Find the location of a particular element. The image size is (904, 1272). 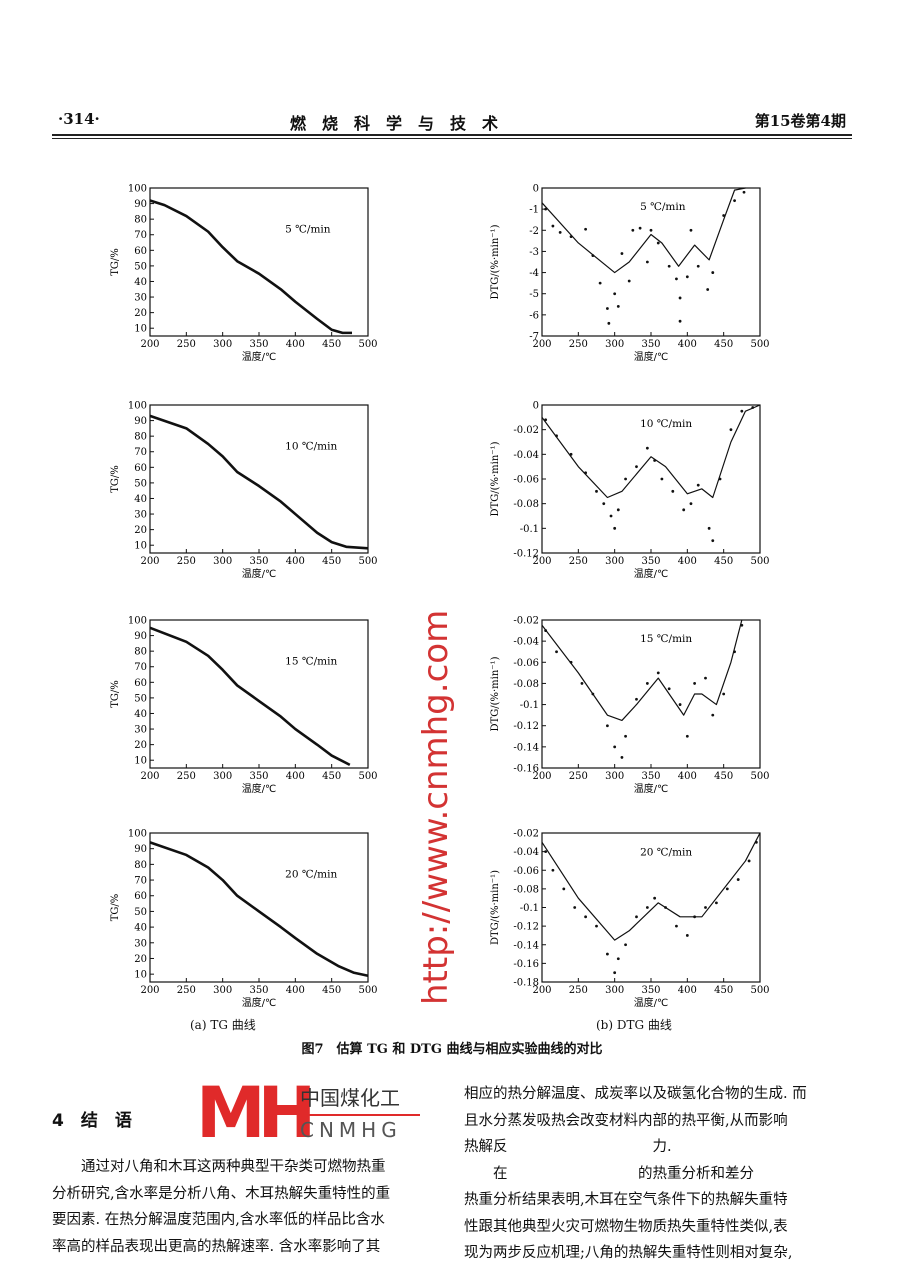

rate-label: 10 ℃/min is located at coordinates (666, 424).